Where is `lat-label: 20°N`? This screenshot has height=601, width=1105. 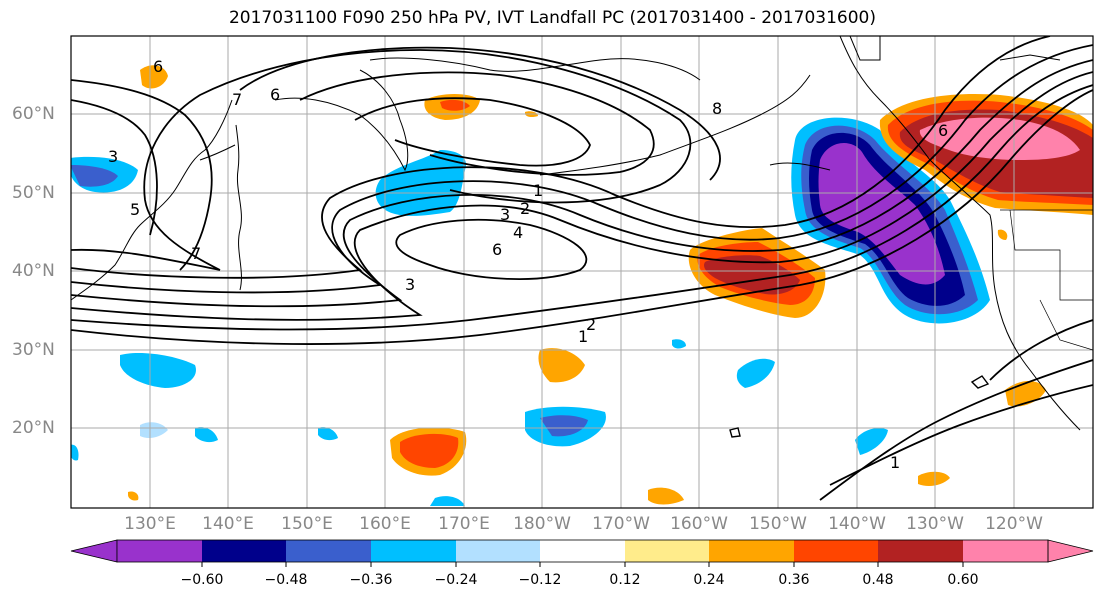
lat-label: 20°N is located at coordinates (33, 428).